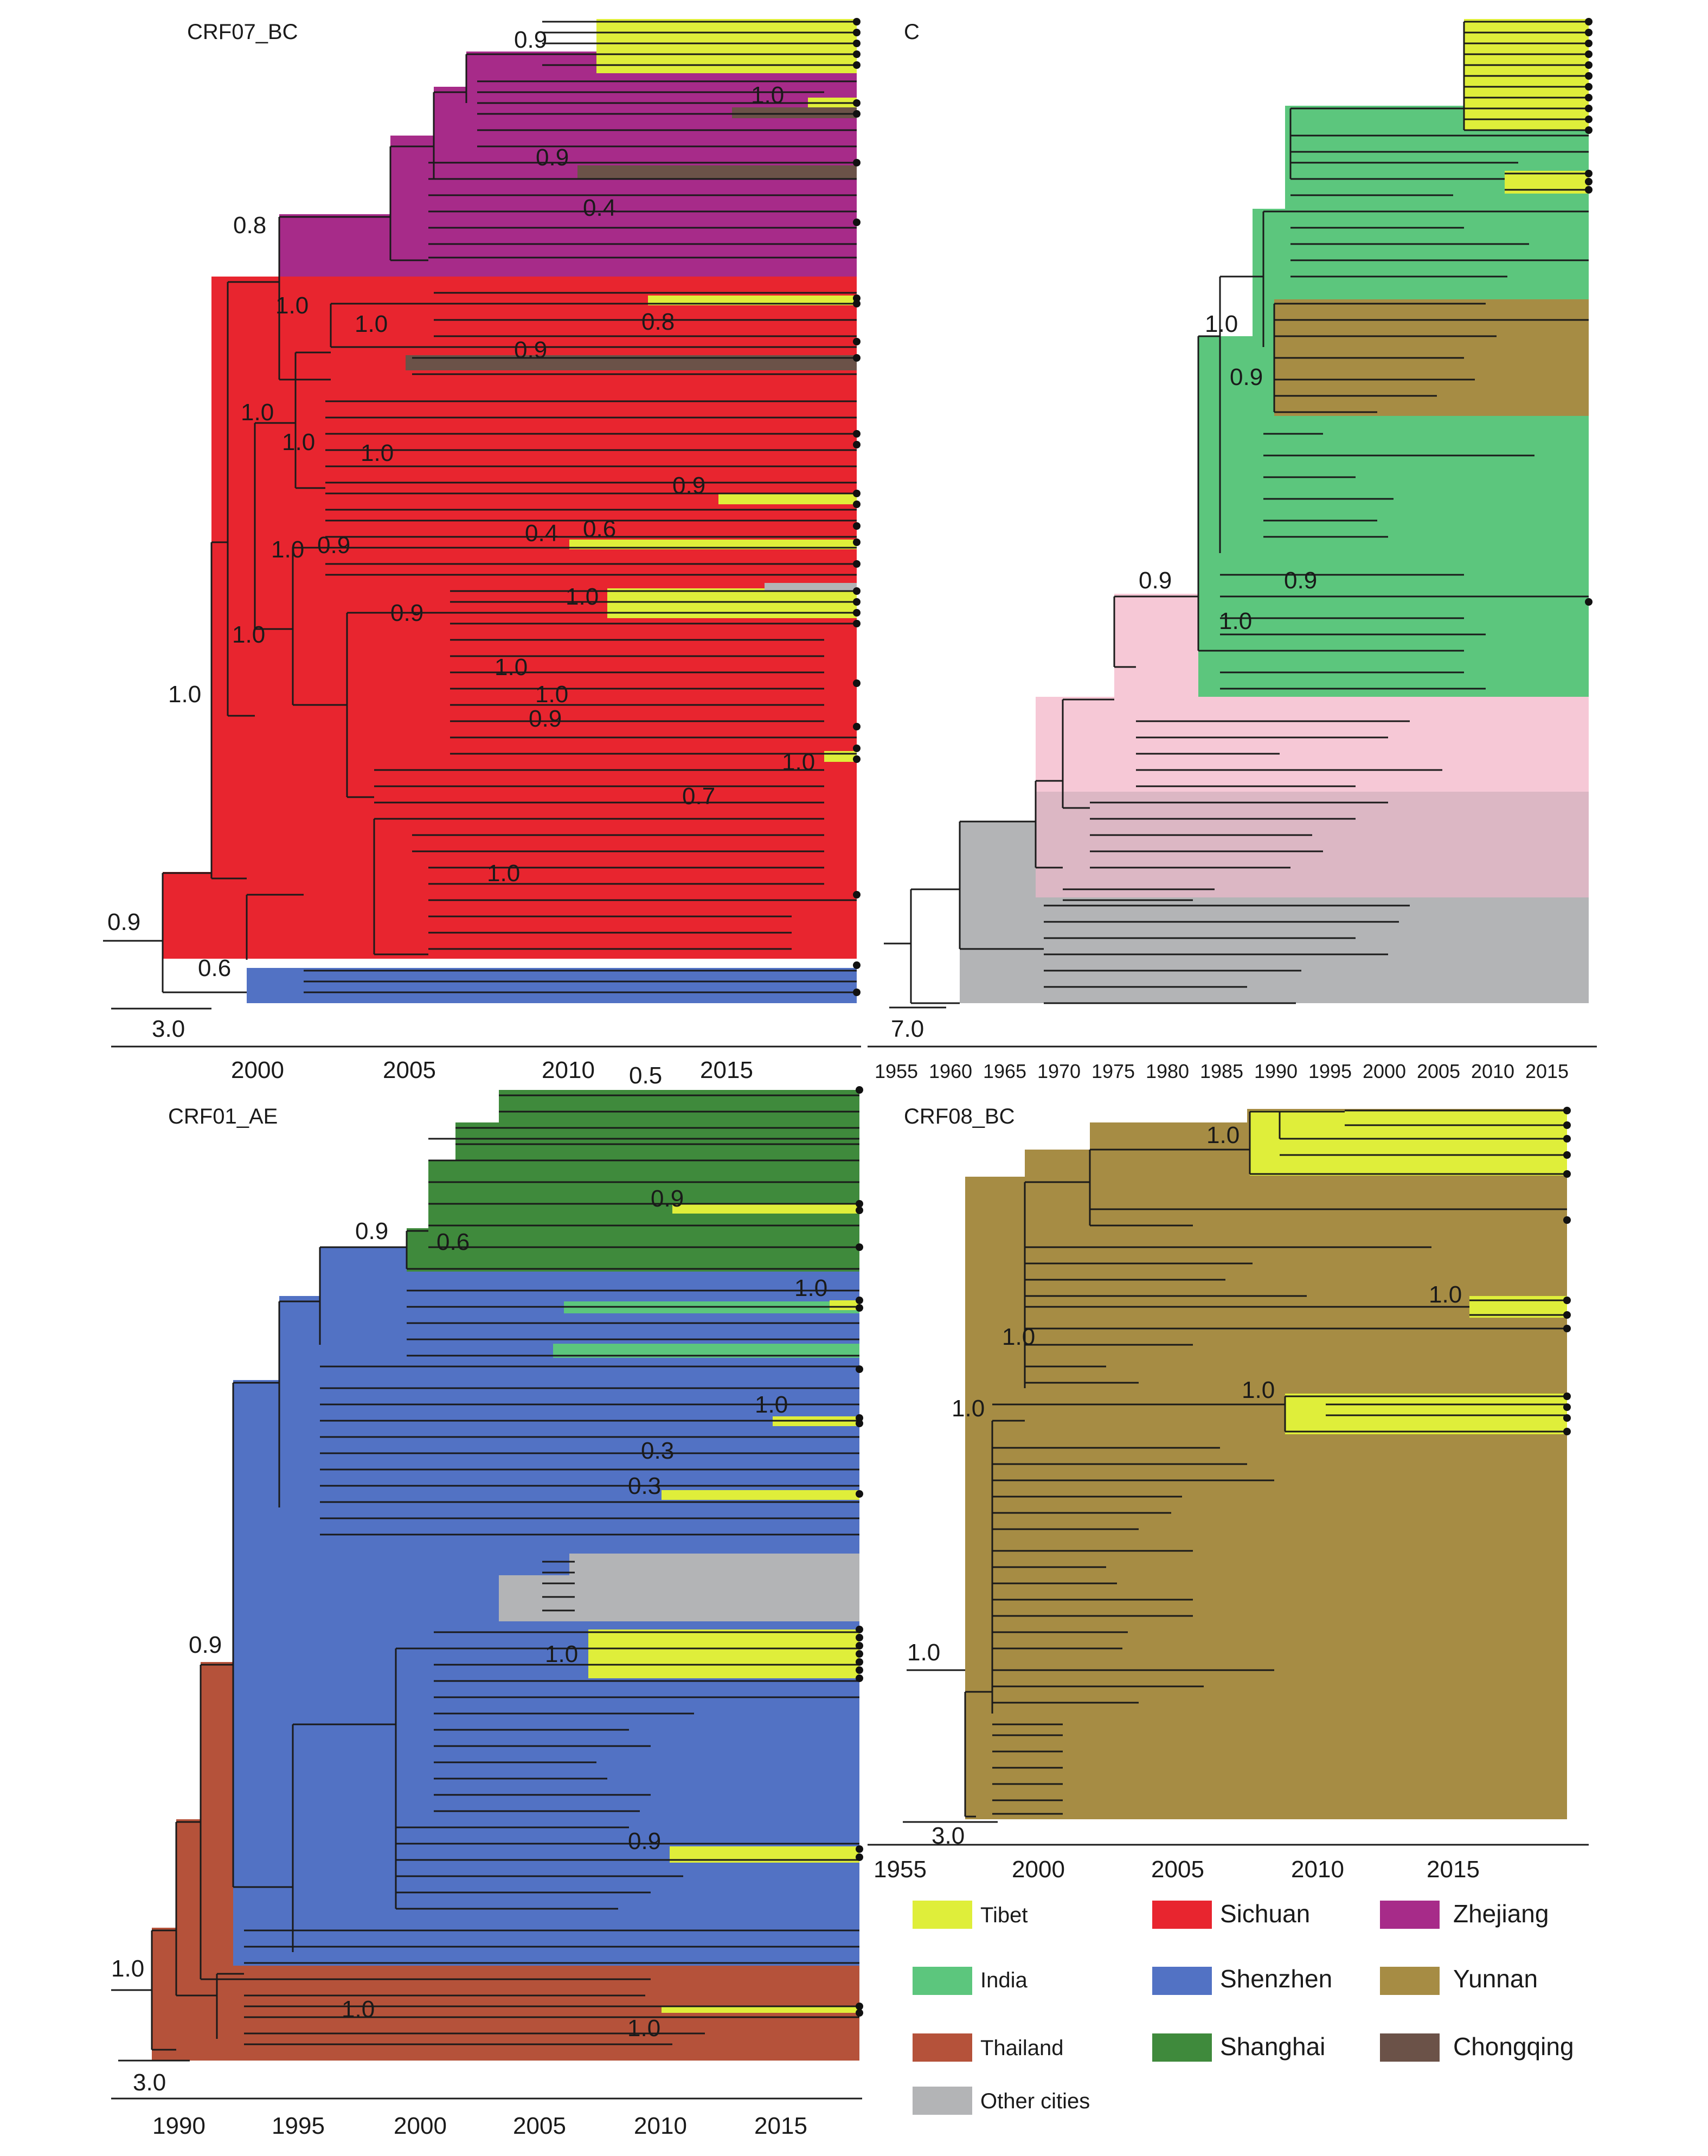  What do you see at coordinates (1177, 1870) in the screenshot?
I see `axis-ticks: 1955 2000 2005 2010 2015` at bounding box center [1177, 1870].